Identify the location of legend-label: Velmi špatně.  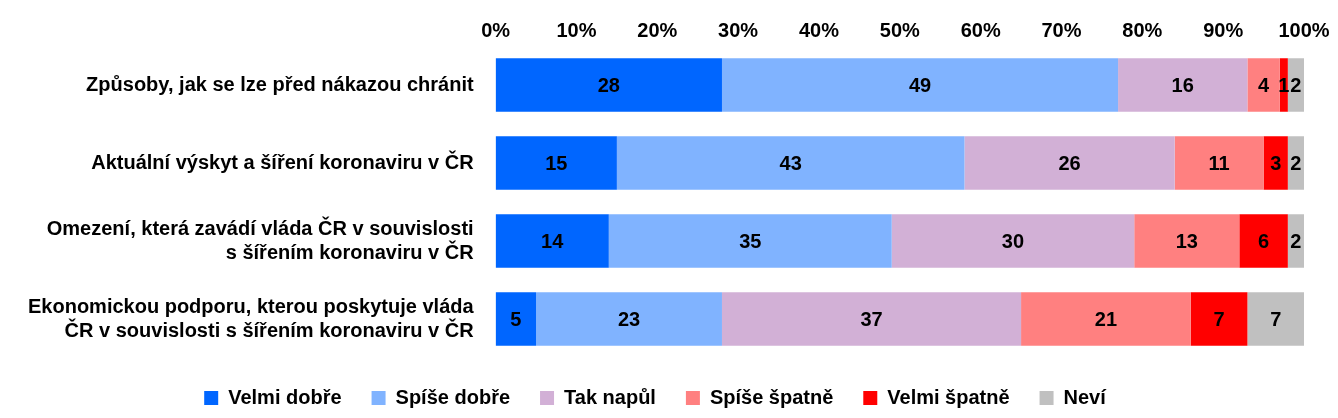
(948, 396).